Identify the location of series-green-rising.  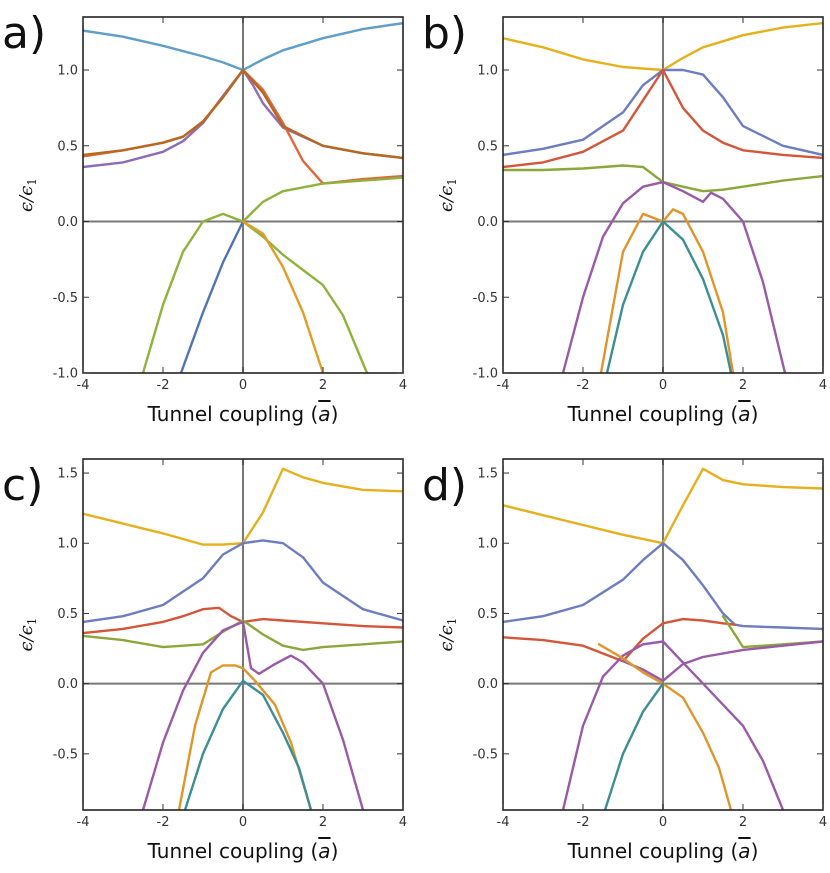
(322, 199).